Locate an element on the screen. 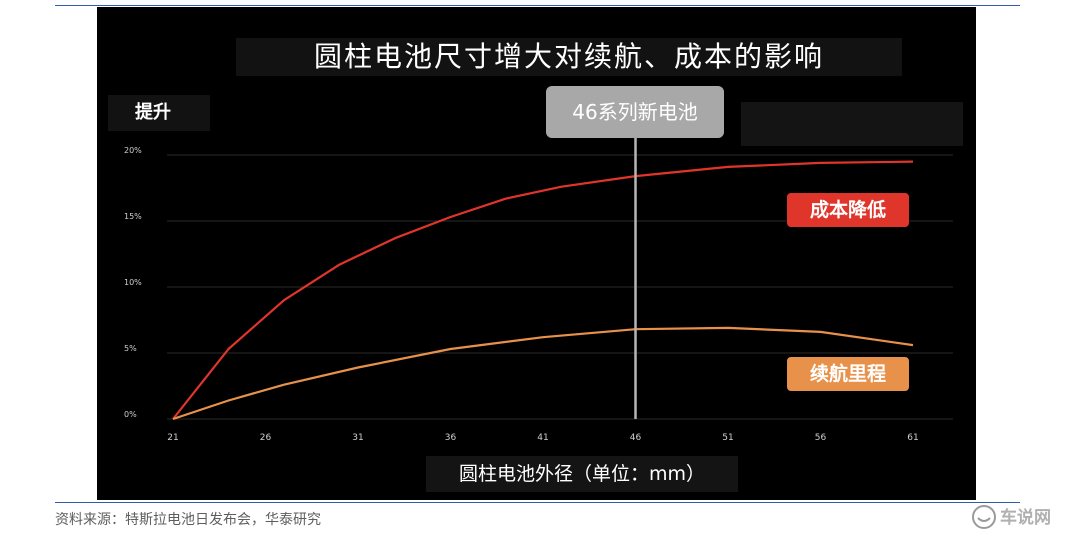  marker-line-label: 46系列新电池 is located at coordinates (635, 112).